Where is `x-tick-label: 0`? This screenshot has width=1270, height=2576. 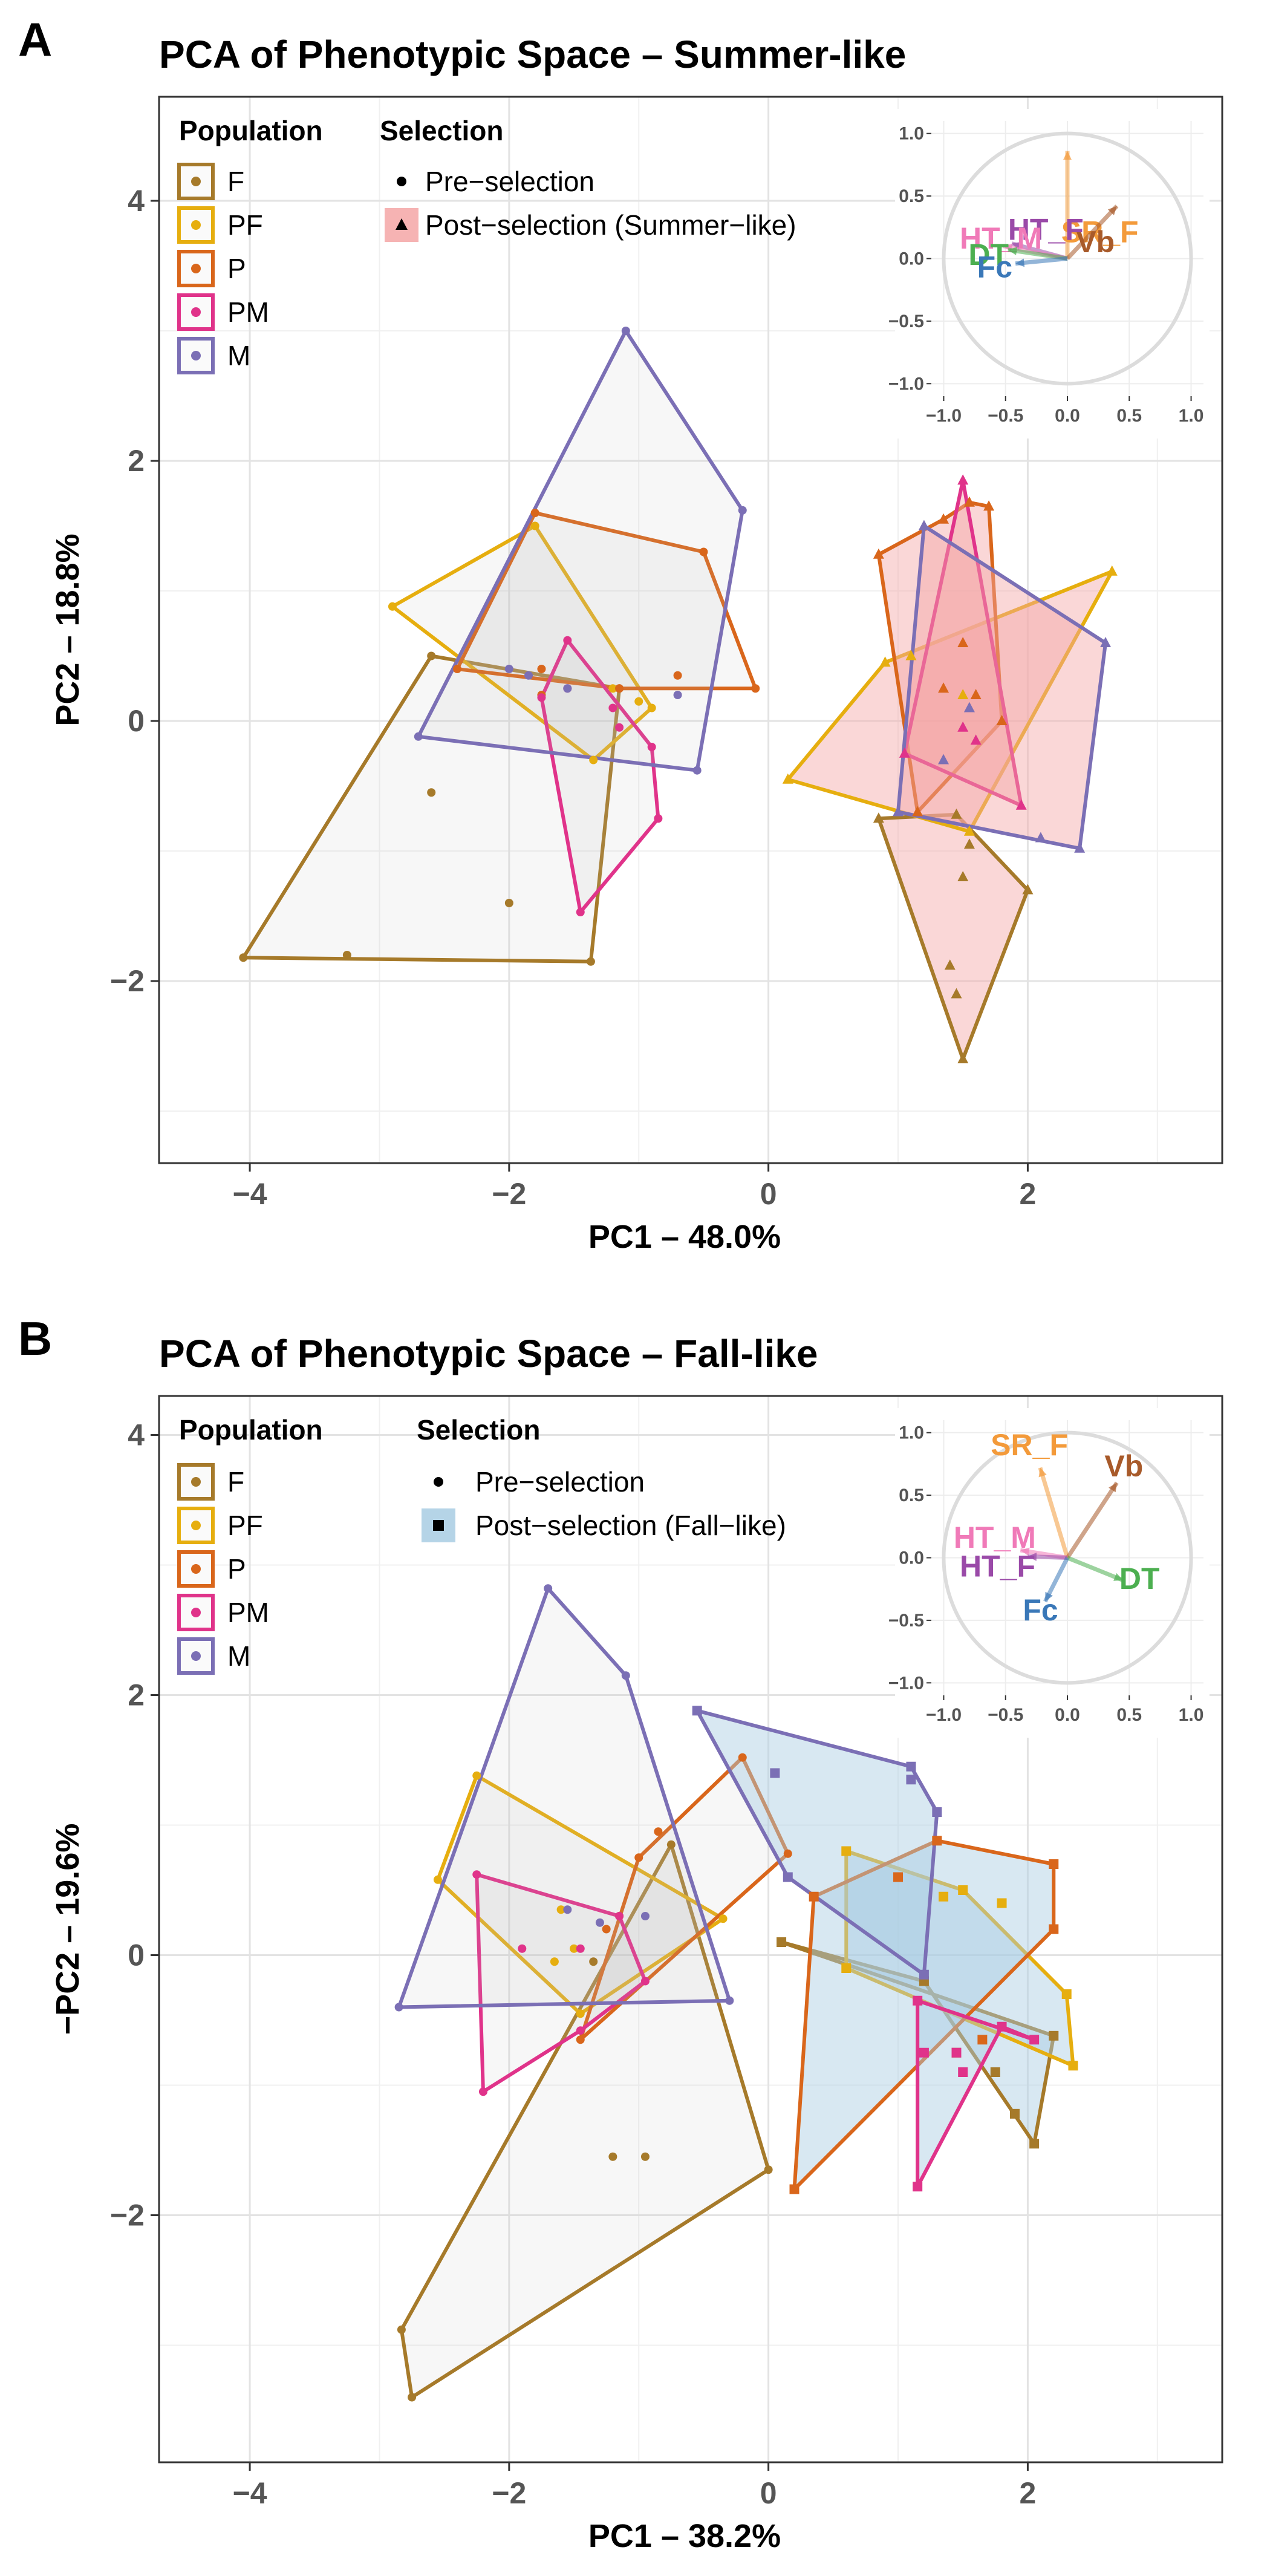
x-tick-label: 0 is located at coordinates (768, 1194).